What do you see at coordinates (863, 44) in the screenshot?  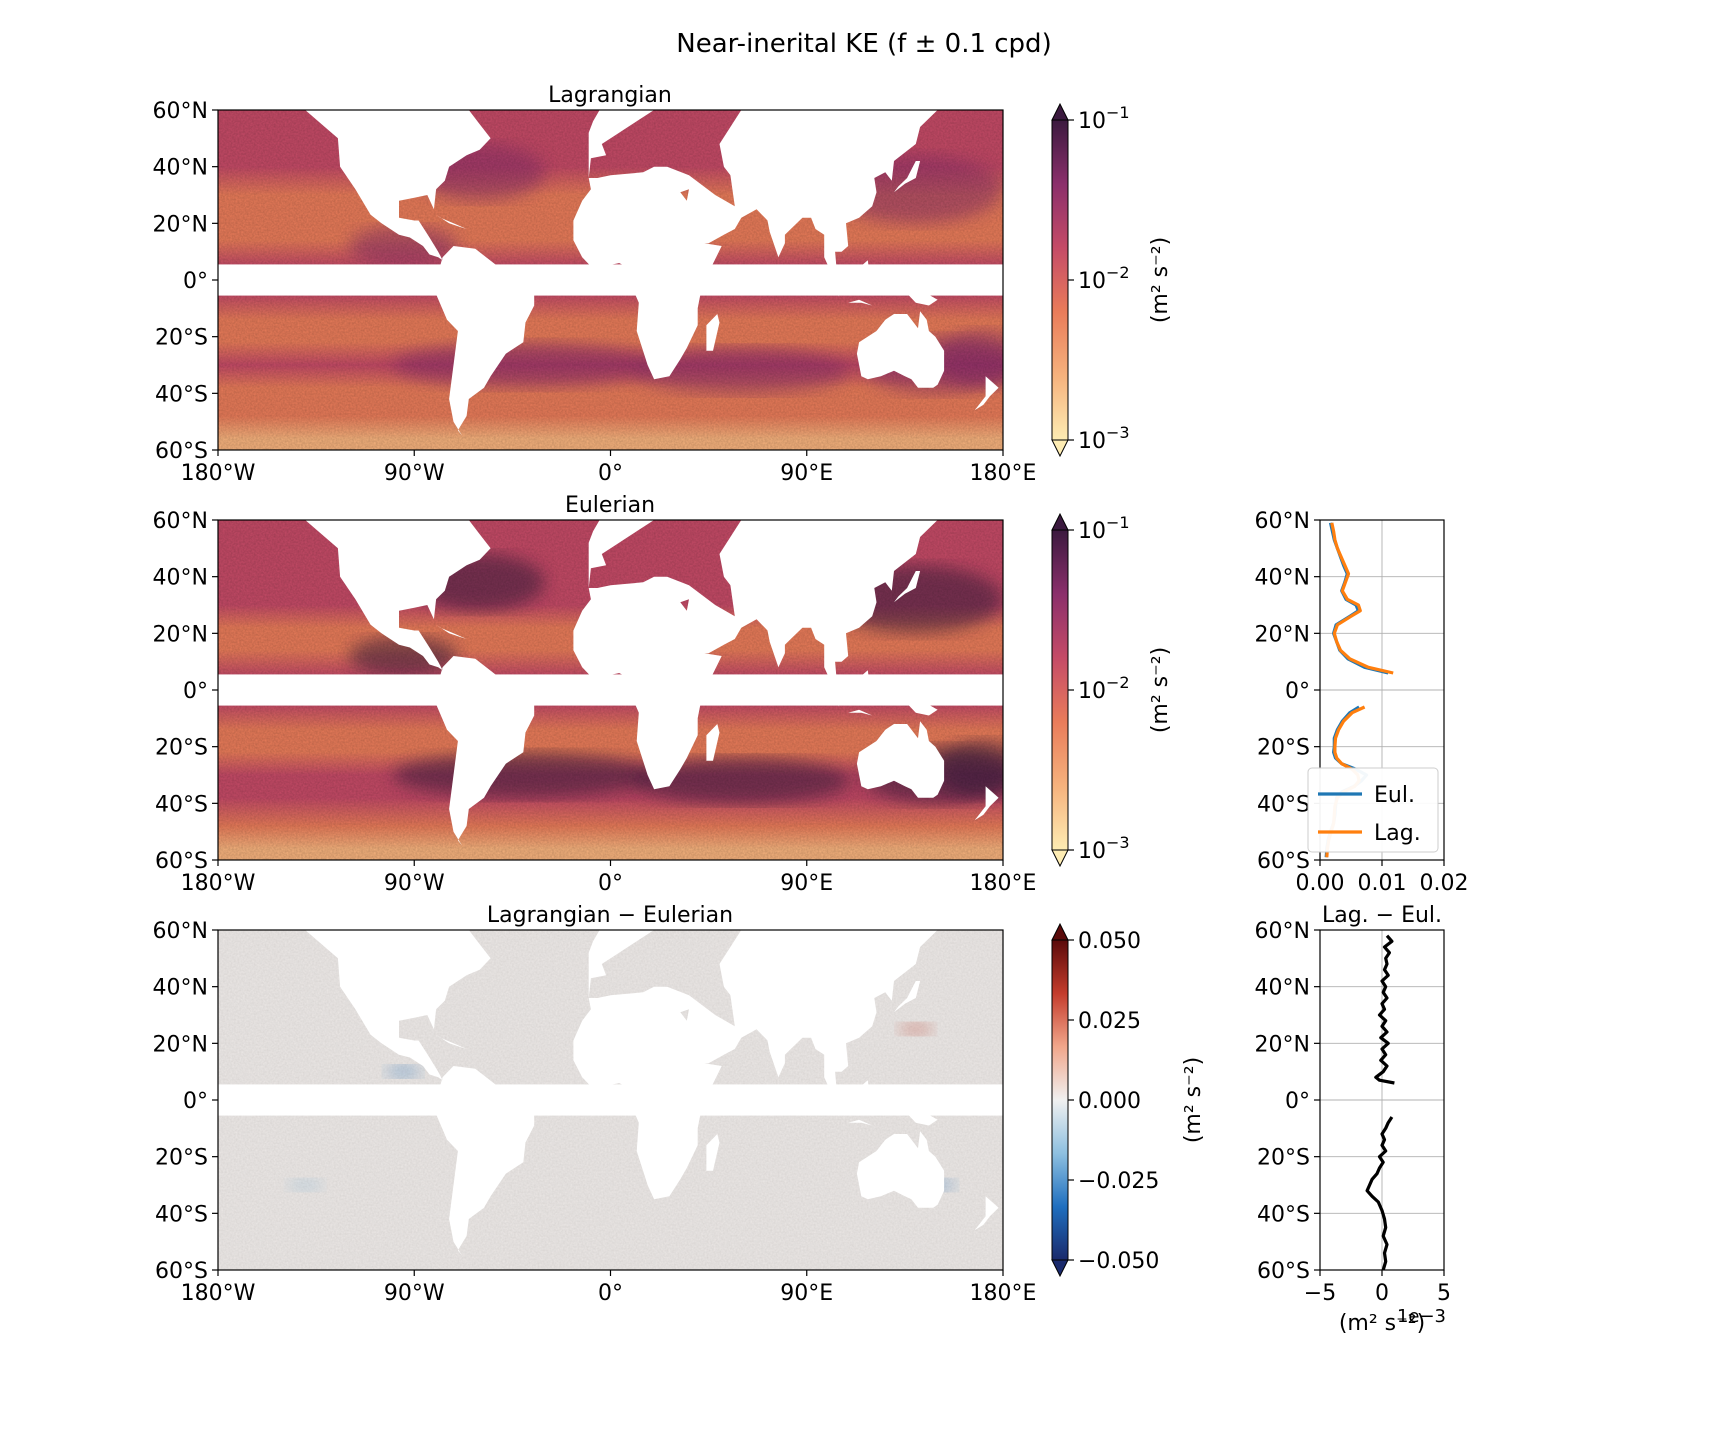 I see `figure-title: Near-inerital KE (f ± 0.1 cpd)` at bounding box center [863, 44].